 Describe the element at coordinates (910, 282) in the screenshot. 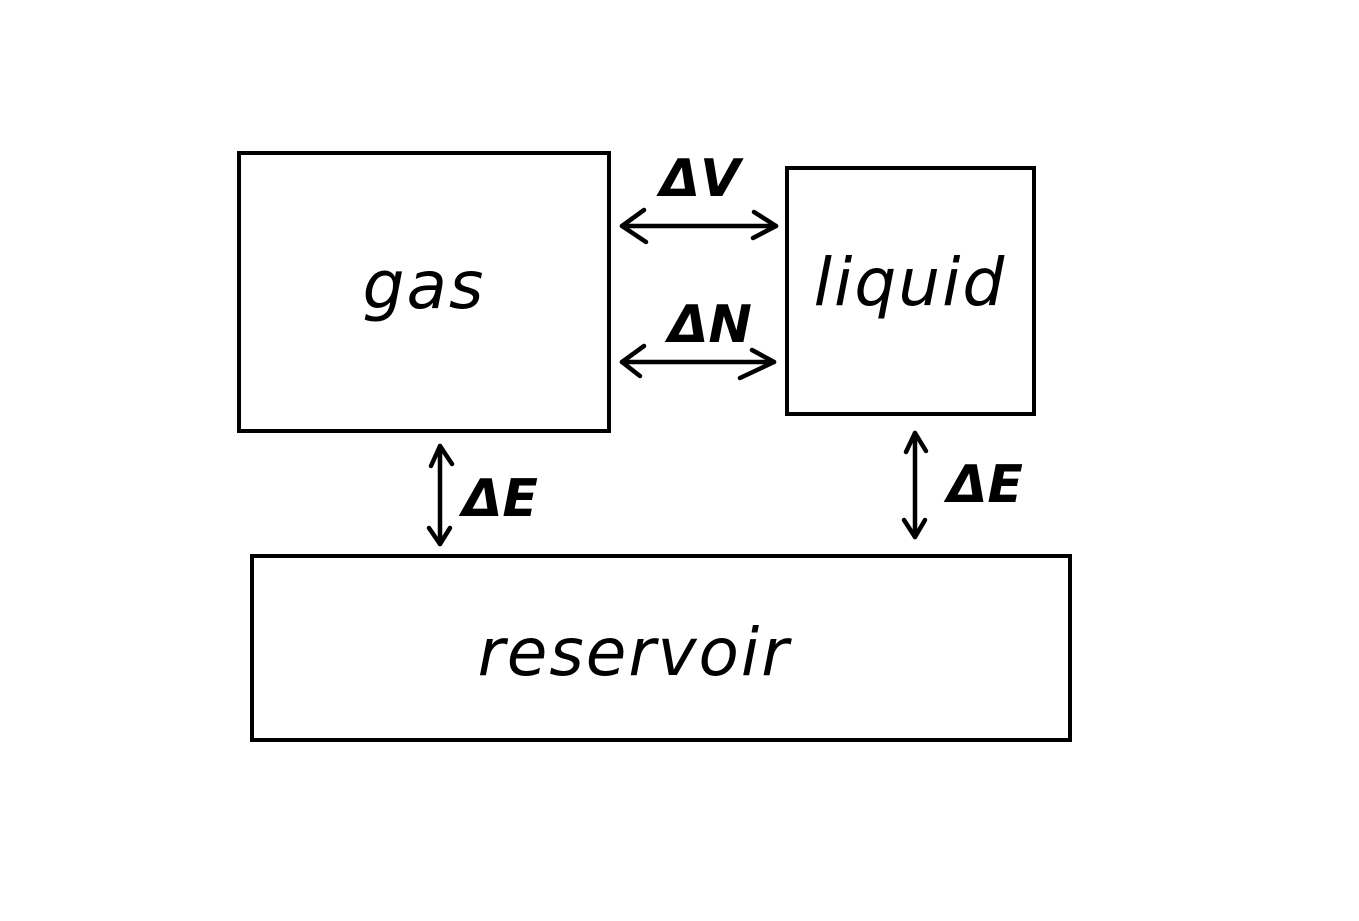

I see `liquid-label: liquid` at that location.